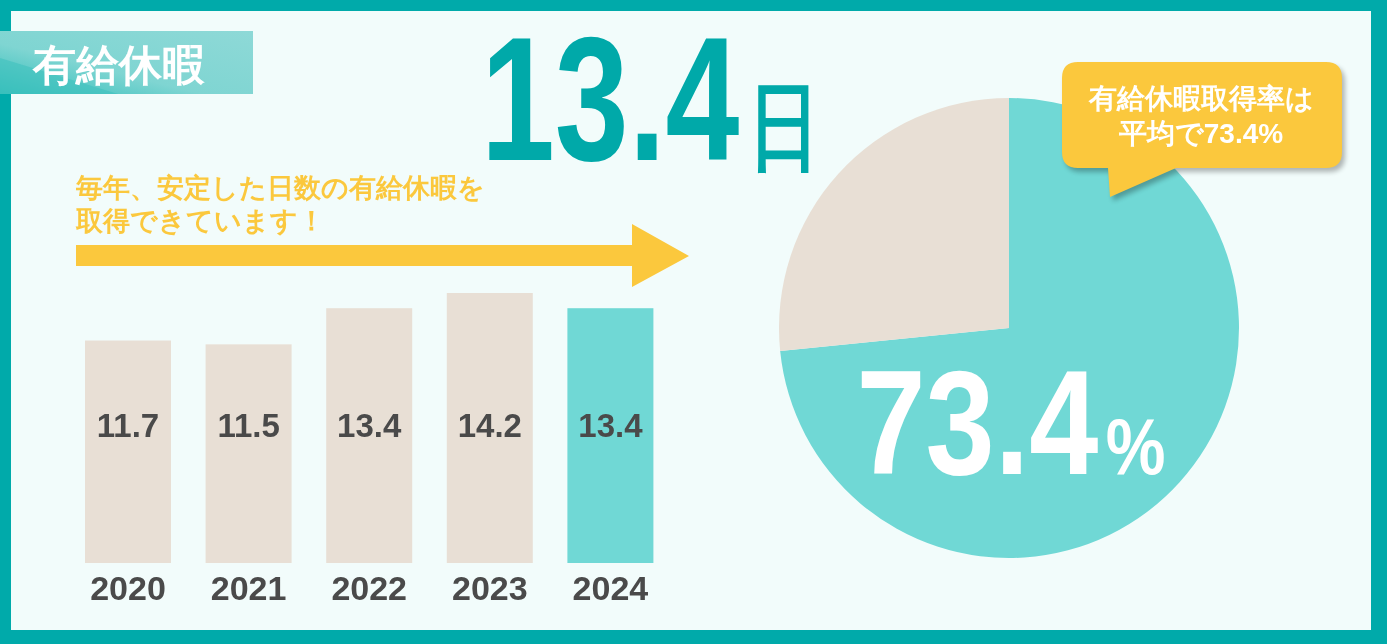 The width and height of the screenshot is (1387, 644). Describe the element at coordinates (610, 588) in the screenshot. I see `x-tick-label: 2024` at that location.